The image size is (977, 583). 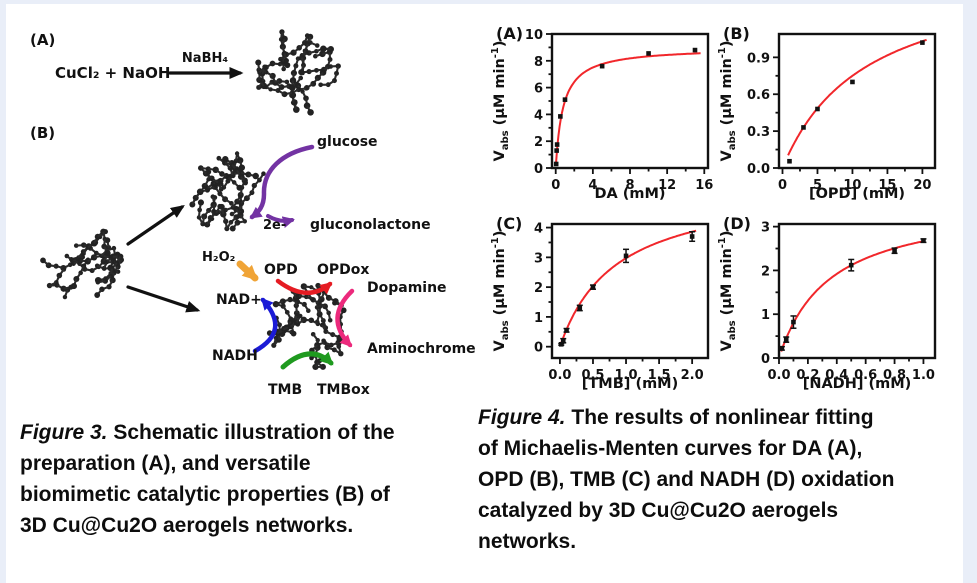 I want to click on x-tick-label: 20, so click(x=922, y=185).